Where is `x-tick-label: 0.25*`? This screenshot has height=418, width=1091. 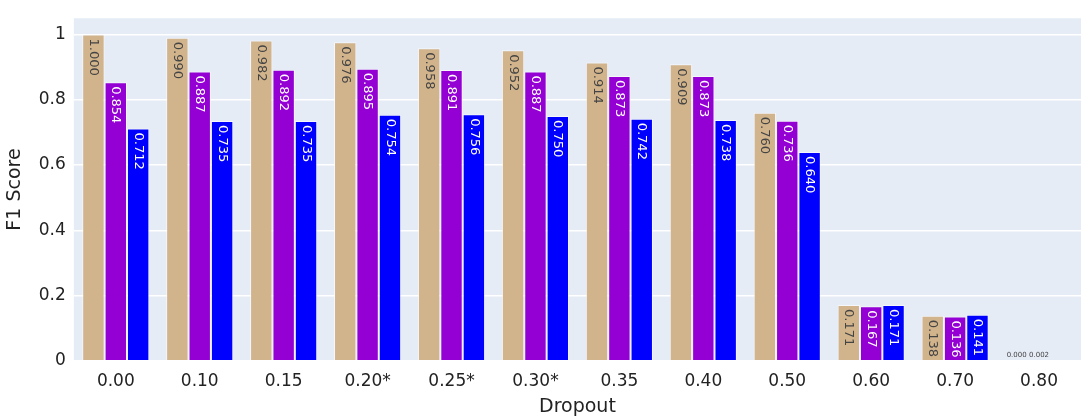
x-tick-label: 0.25* is located at coordinates (451, 380).